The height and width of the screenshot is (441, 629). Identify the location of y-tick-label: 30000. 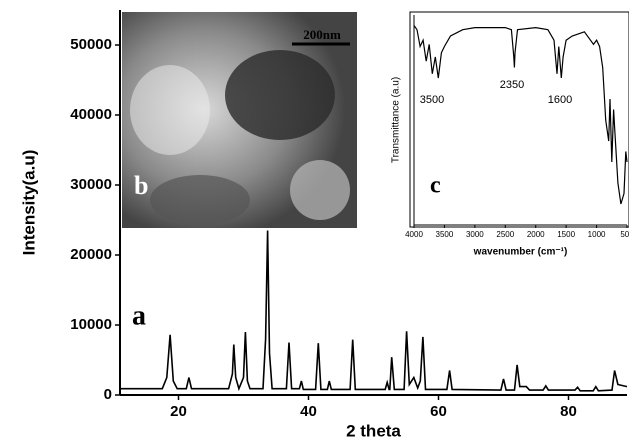
(91, 184).